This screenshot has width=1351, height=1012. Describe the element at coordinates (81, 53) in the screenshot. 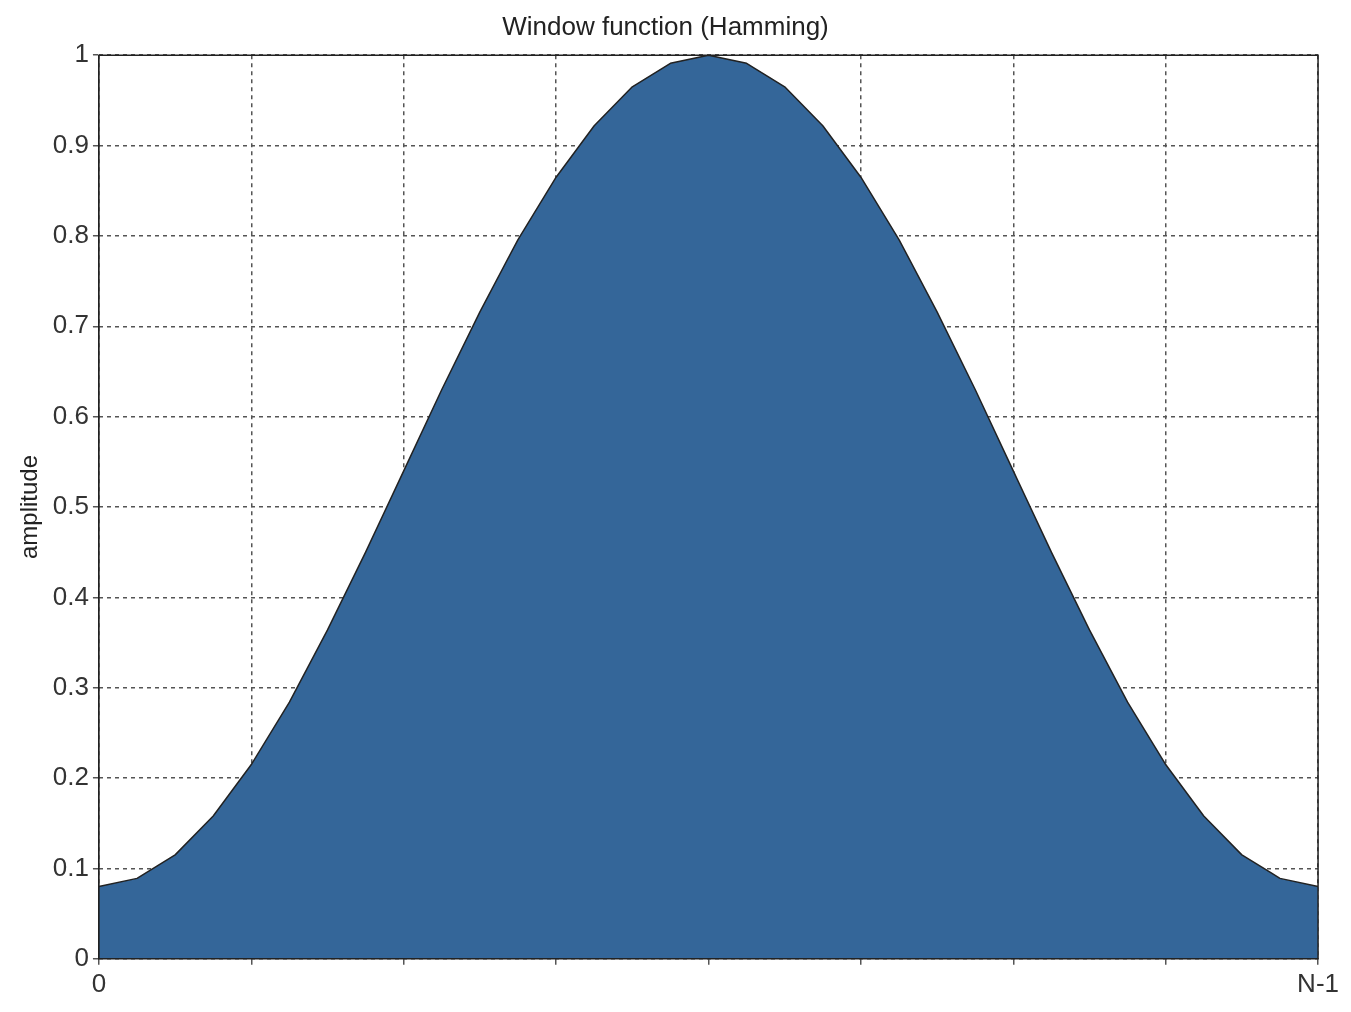

I see `y-tick-label: 1` at that location.